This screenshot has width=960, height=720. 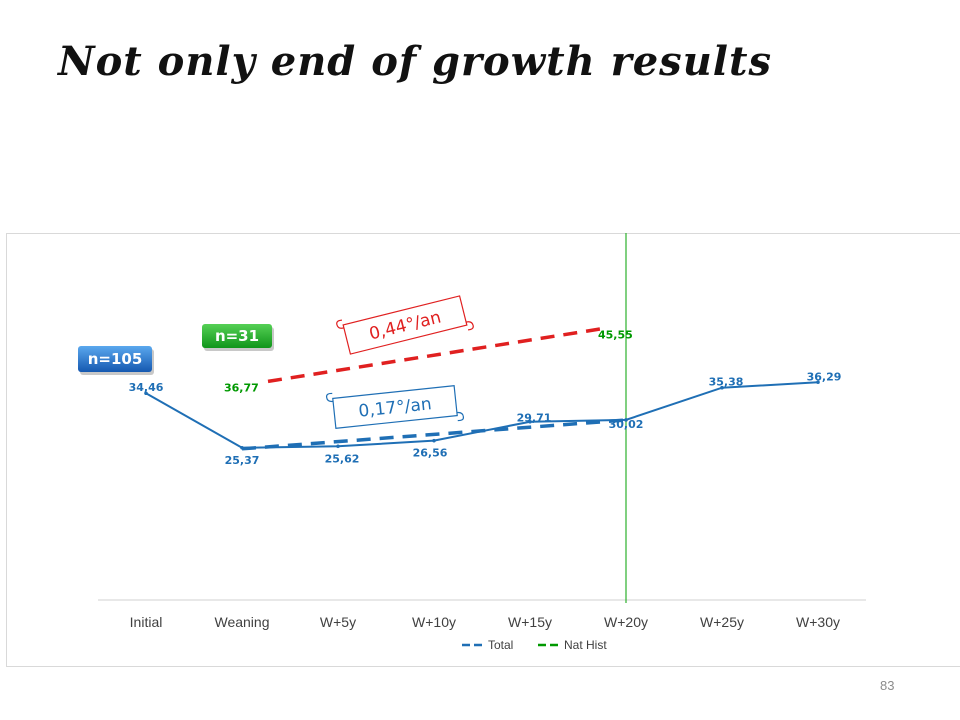 I want to click on legend-item-total: Total, so click(x=487, y=645).